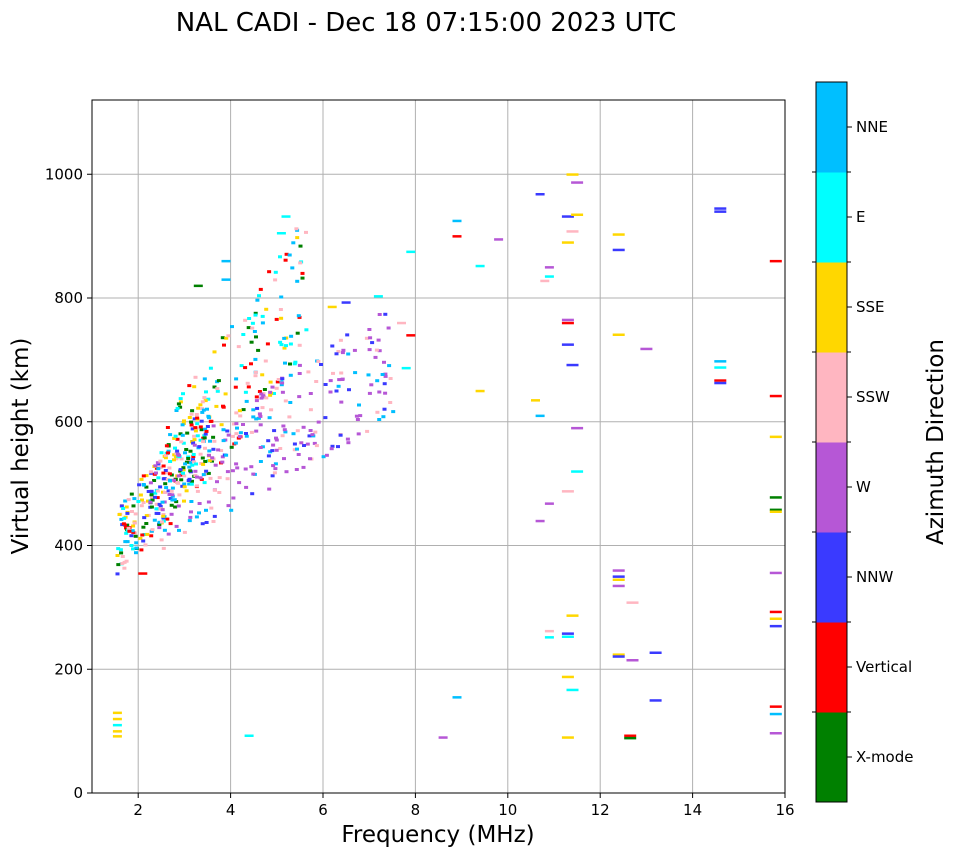 This screenshot has height=861, width=958. Describe the element at coordinates (138, 810) in the screenshot. I see `x-tick-label: 2` at that location.